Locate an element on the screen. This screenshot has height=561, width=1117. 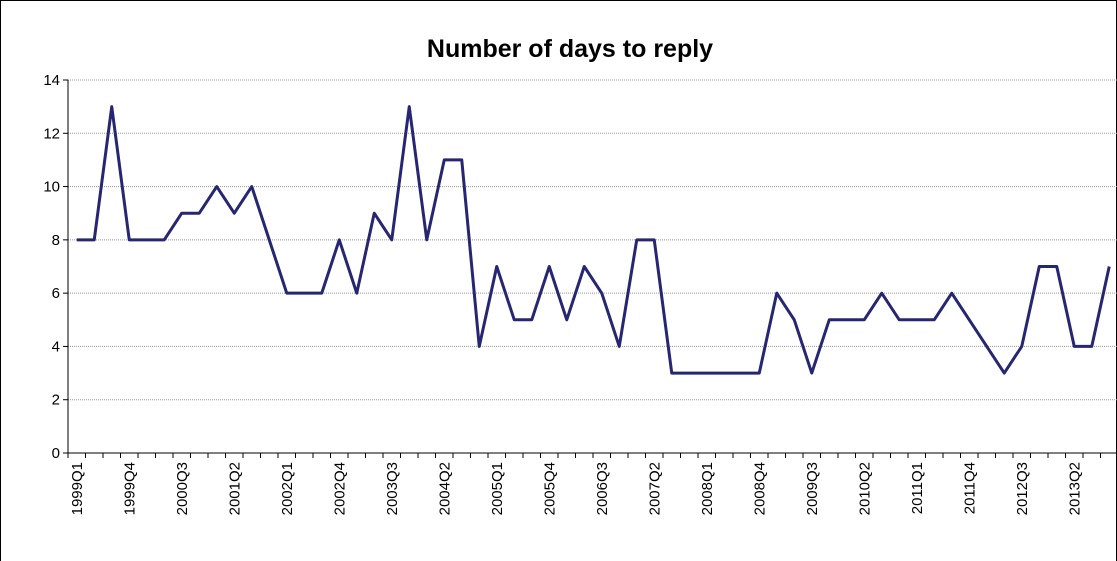
x-tick-label: 2002Q1 is located at coordinates (287, 488).